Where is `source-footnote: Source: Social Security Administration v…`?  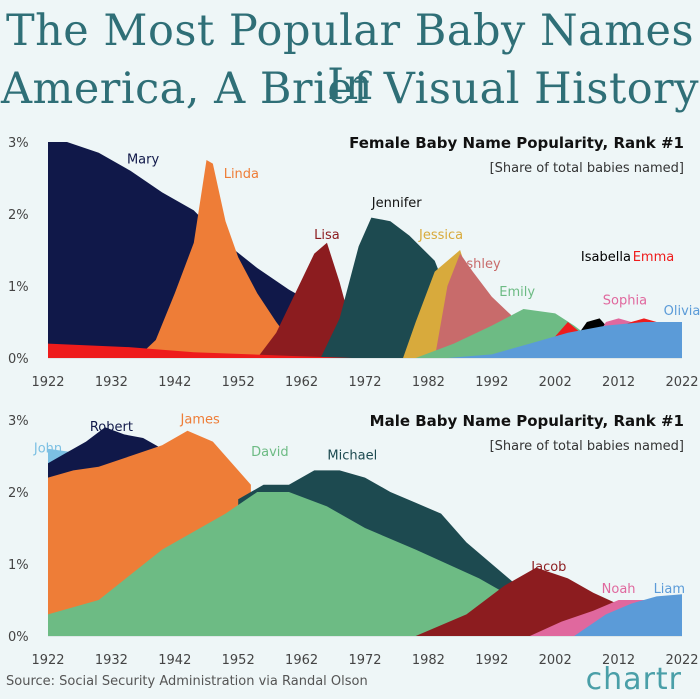
source-footnote: Source: Social Security Administration v… is located at coordinates (187, 681).